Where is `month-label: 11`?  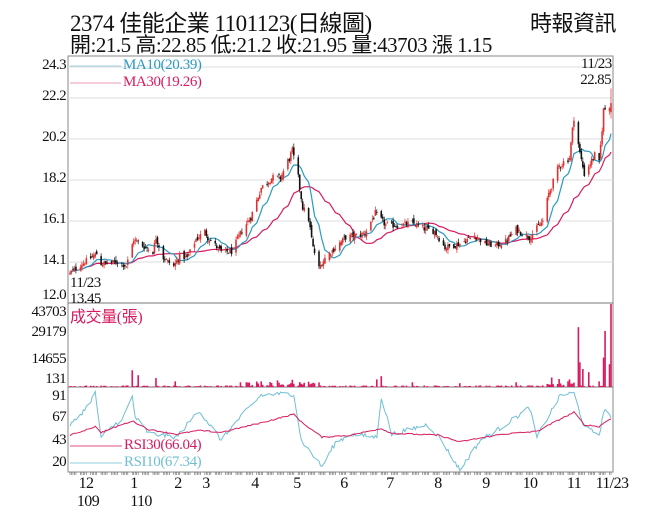
month-label: 11 is located at coordinates (574, 483).